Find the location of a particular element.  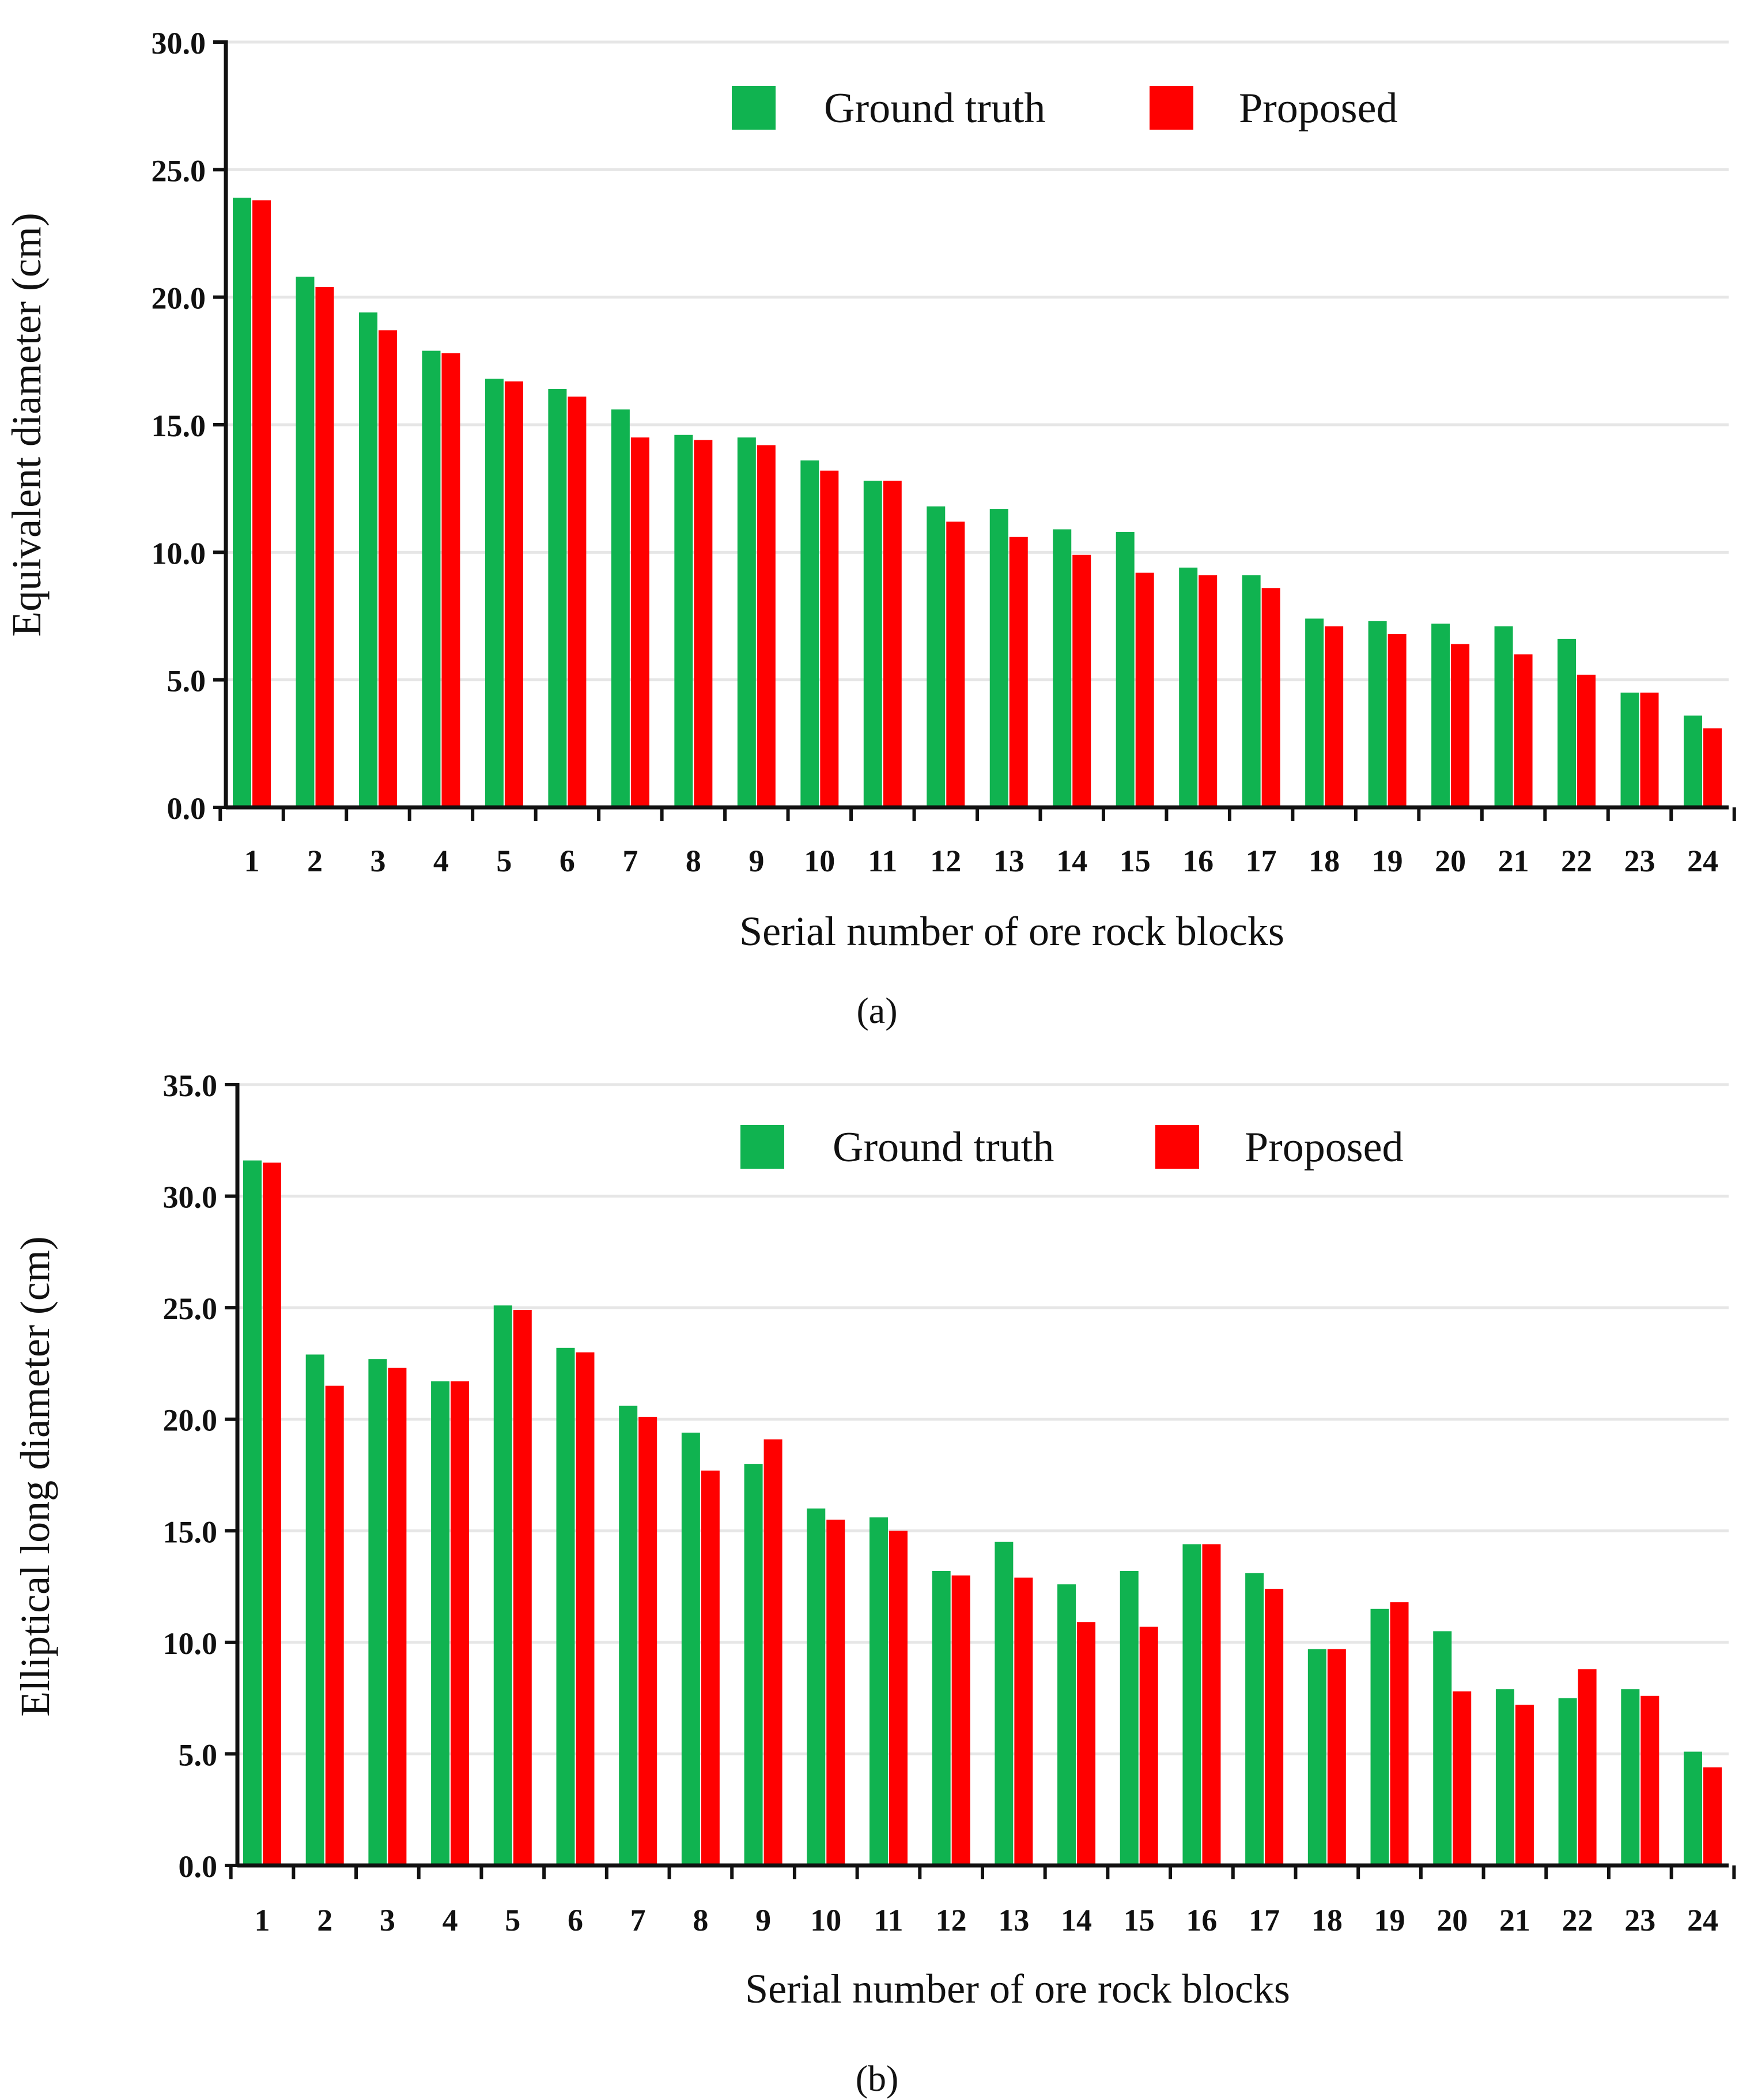

x-tick-label: 14 is located at coordinates (1071, 861).